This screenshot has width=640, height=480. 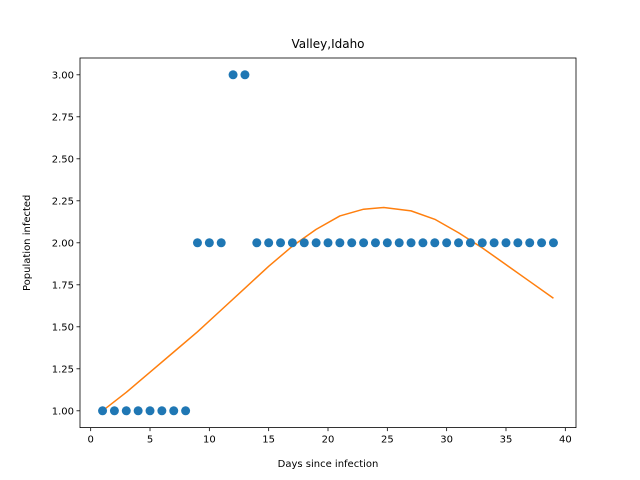 What do you see at coordinates (63, 327) in the screenshot?
I see `y-tick-label: 1.50` at bounding box center [63, 327].